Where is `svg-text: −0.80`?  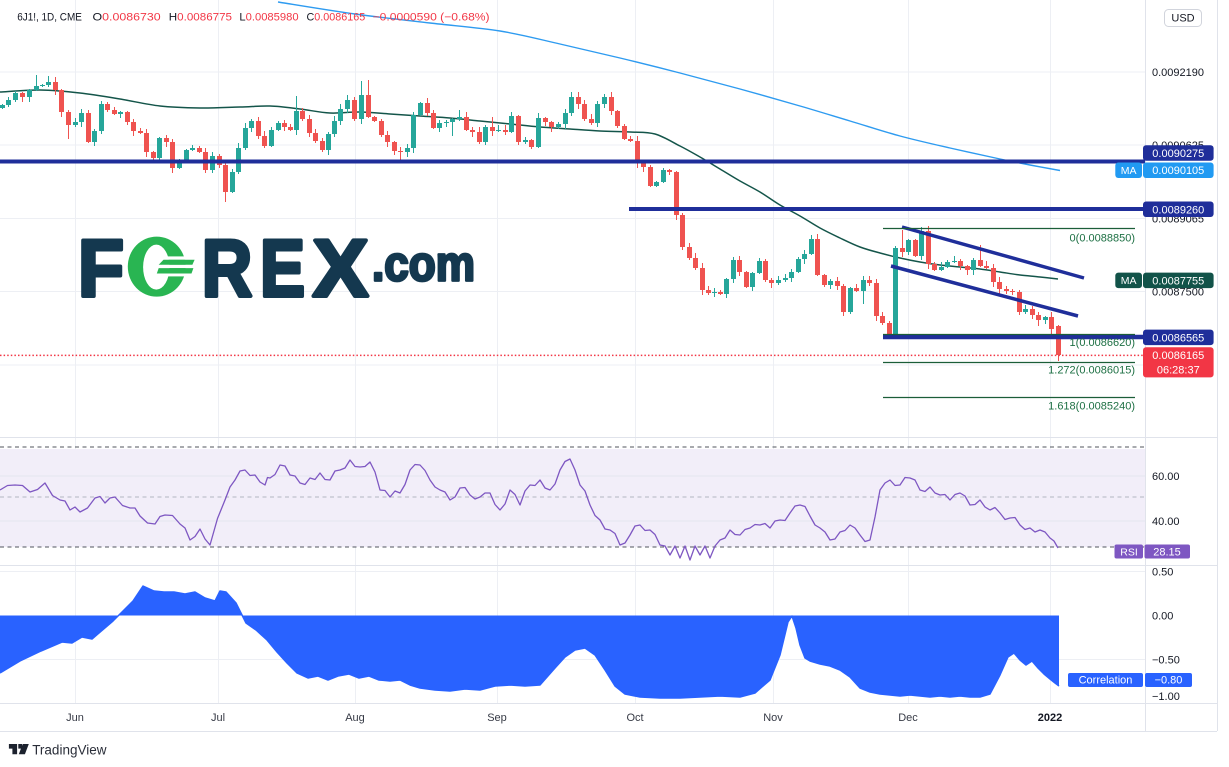 svg-text: −0.80 is located at coordinates (1169, 681).